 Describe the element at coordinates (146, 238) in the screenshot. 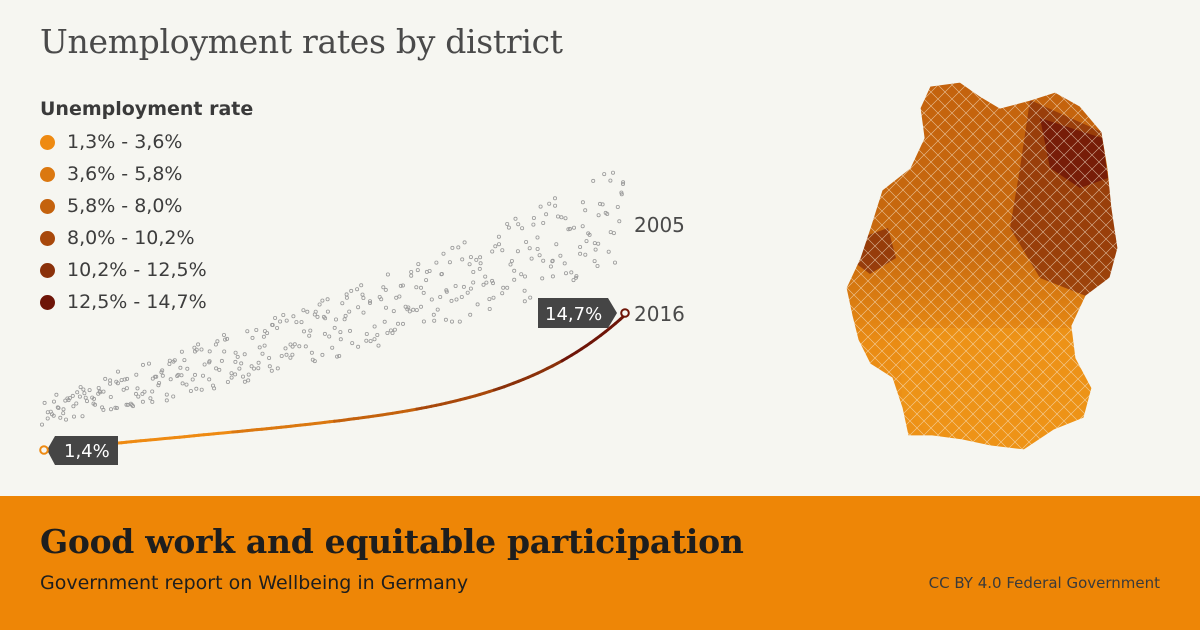

I see `legend-item: 8,0% - 10,2%` at that location.